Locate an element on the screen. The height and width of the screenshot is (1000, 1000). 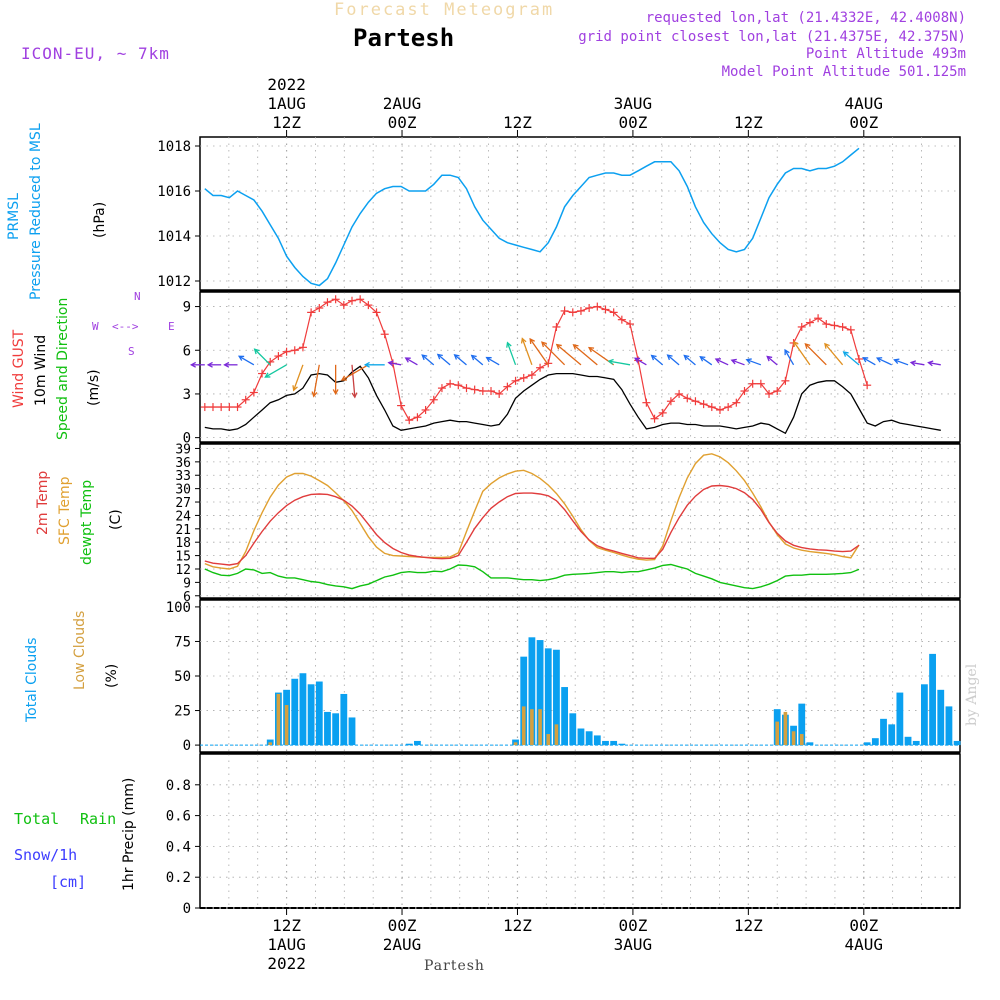
clouds-ytick-label: 100 is located at coordinates (178, 608).